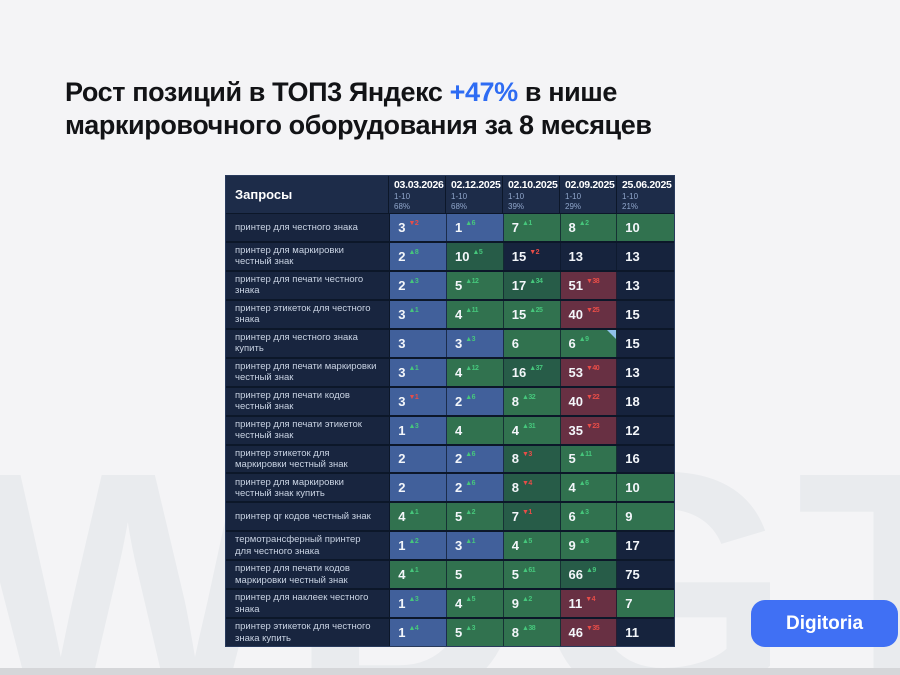  I want to click on position-cell: 4 ▲11, so click(475, 314).